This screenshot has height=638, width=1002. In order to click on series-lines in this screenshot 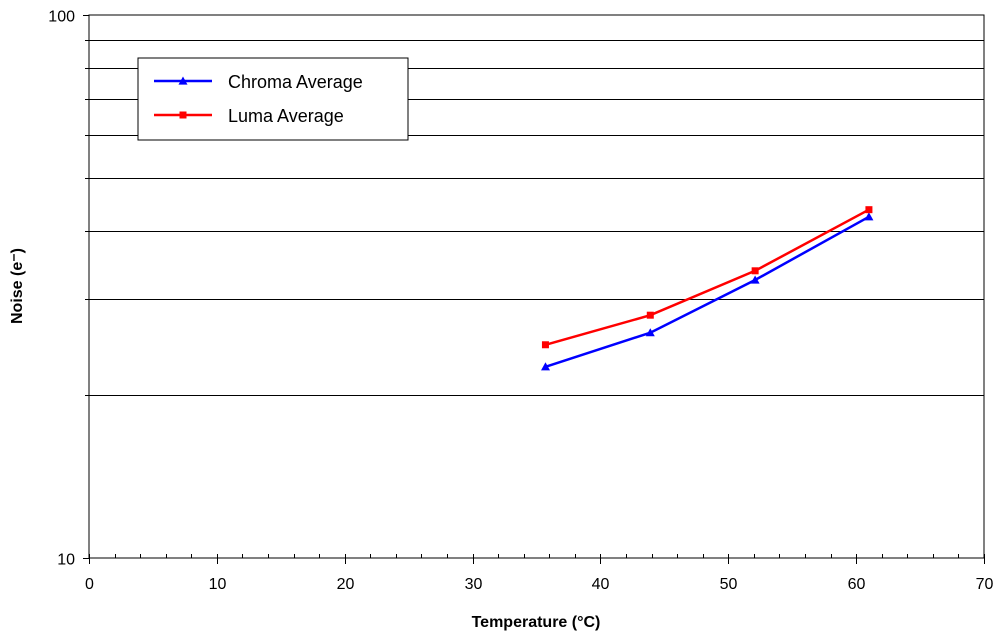, I will do `click(707, 288)`.